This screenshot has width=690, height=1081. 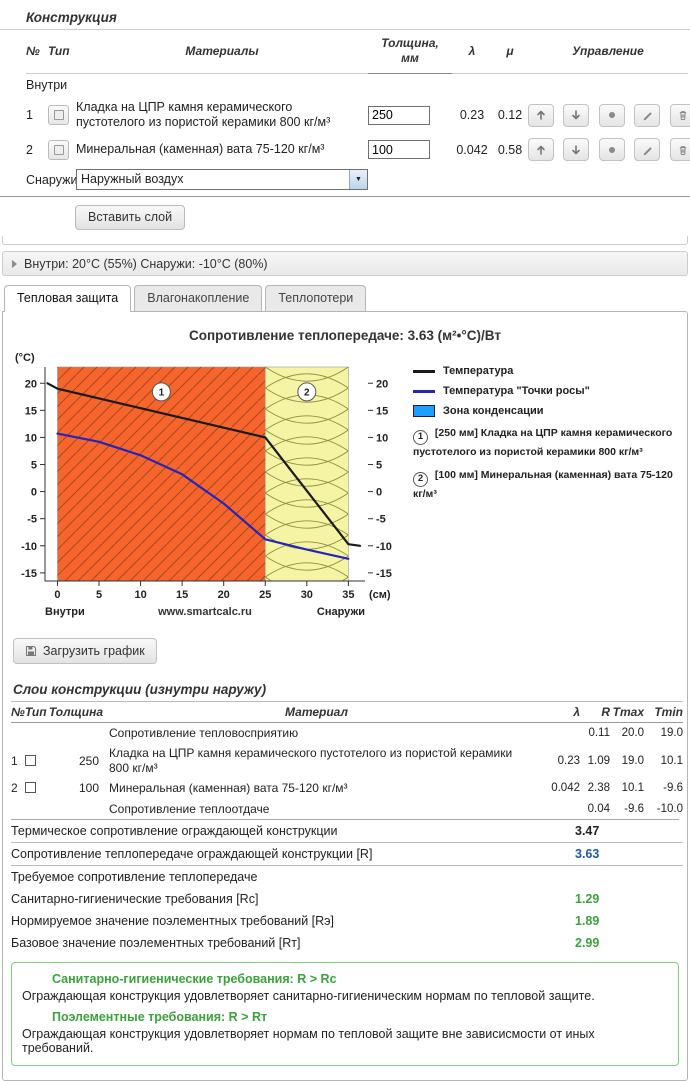 What do you see at coordinates (29, 574) in the screenshot?
I see `svg-text: -15` at bounding box center [29, 574].